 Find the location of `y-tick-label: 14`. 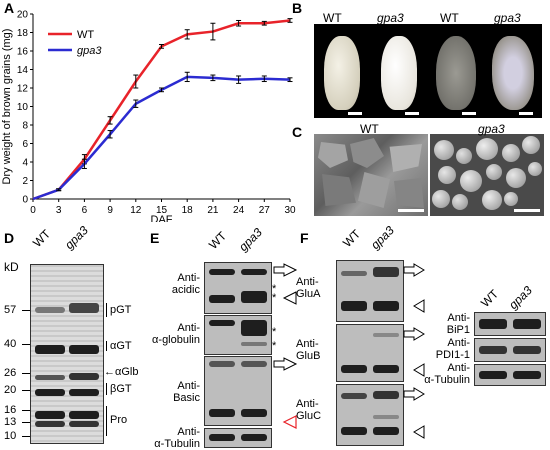

y-tick-label: 14 is located at coordinates (23, 70).